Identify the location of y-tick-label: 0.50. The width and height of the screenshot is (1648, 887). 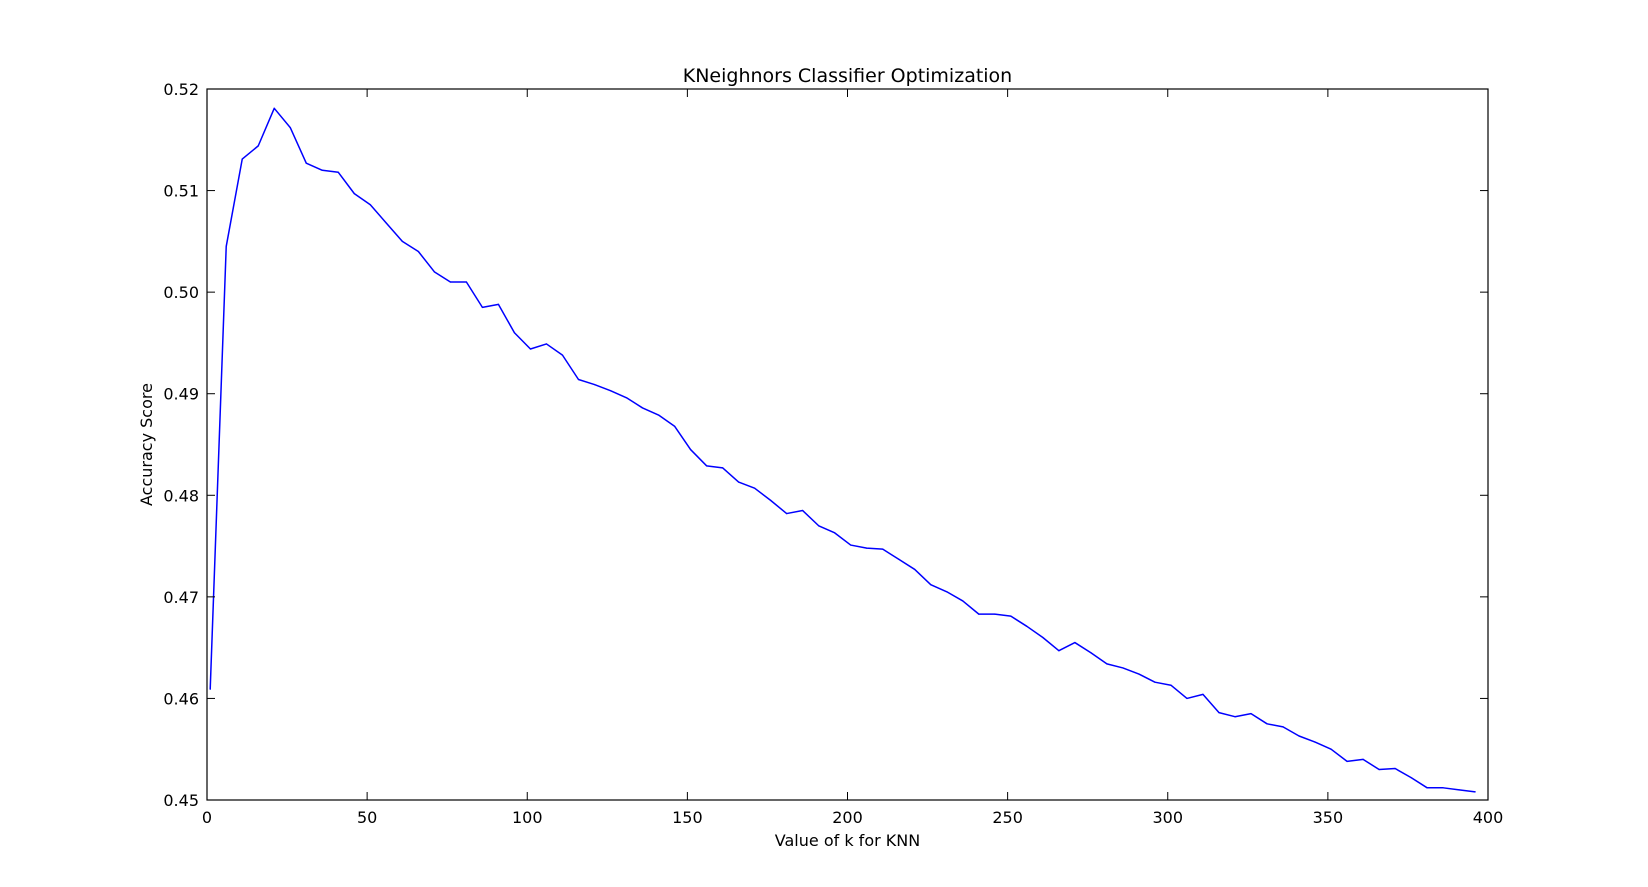
(181, 292).